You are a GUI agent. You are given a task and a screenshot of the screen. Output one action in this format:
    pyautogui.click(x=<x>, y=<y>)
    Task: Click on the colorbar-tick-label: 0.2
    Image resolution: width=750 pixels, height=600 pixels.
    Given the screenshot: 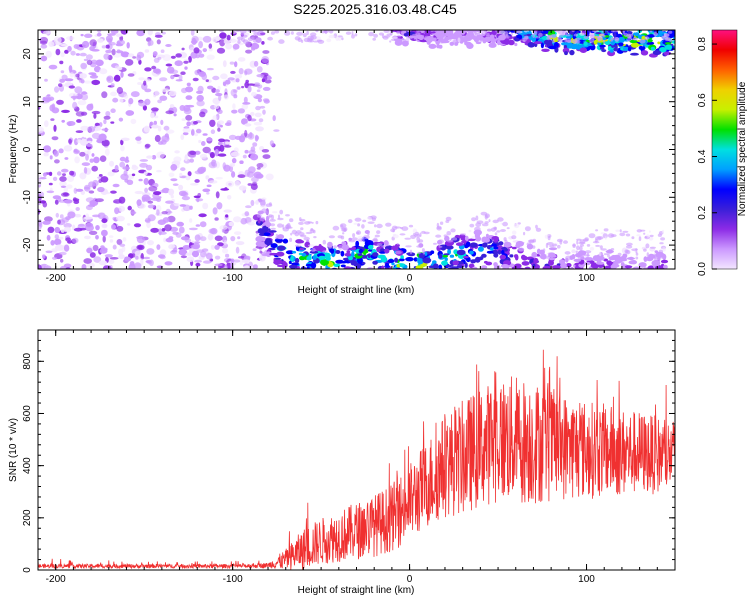 What is the action you would take?
    pyautogui.click(x=702, y=212)
    